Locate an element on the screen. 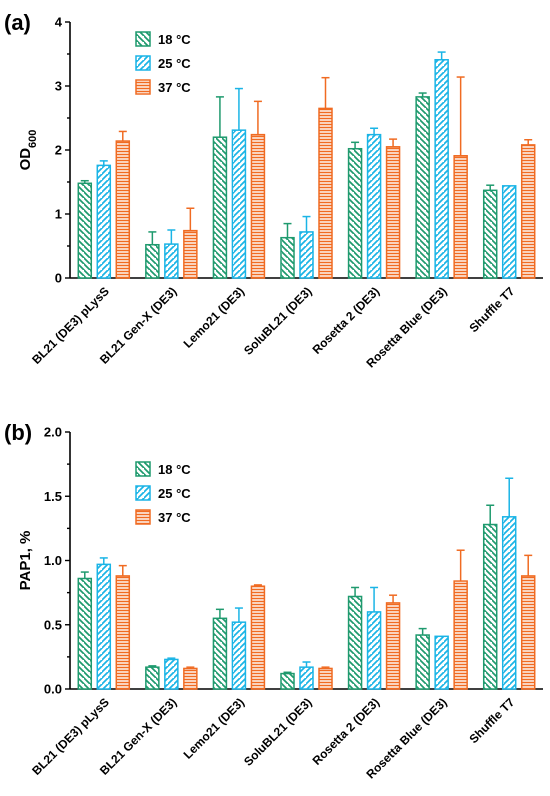 The height and width of the screenshot is (796, 550). panel-label: (b) is located at coordinates (18, 432).